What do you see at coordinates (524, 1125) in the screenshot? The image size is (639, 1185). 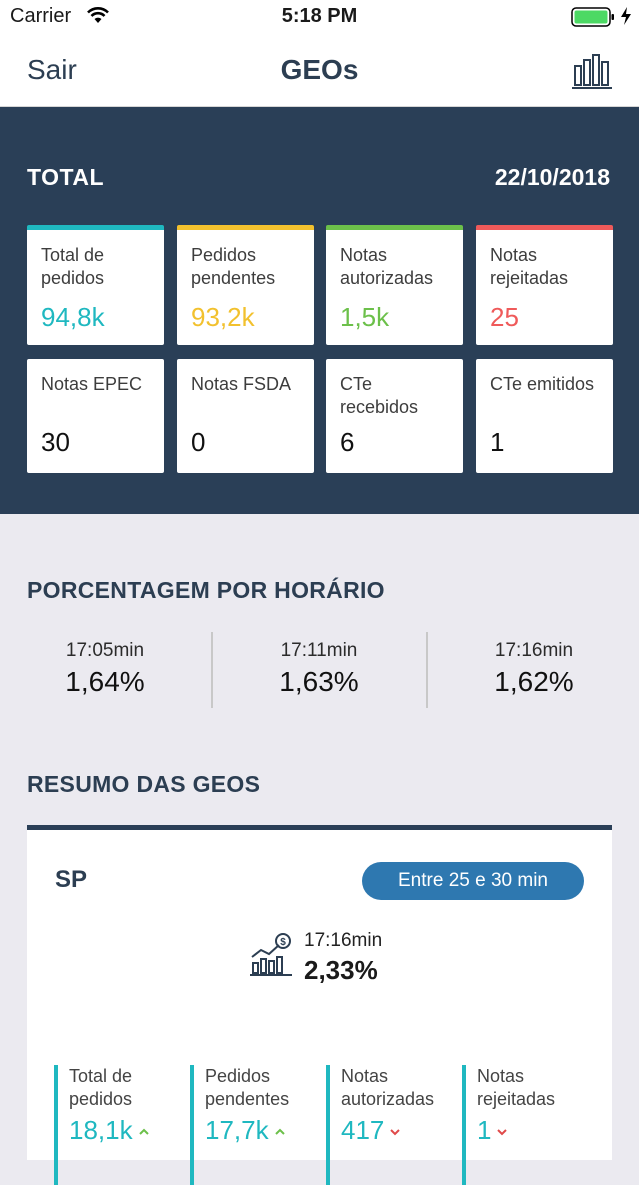 I see `geo-metric-notas-rejeitadas: Notas rejeitadas 1` at bounding box center [524, 1125].